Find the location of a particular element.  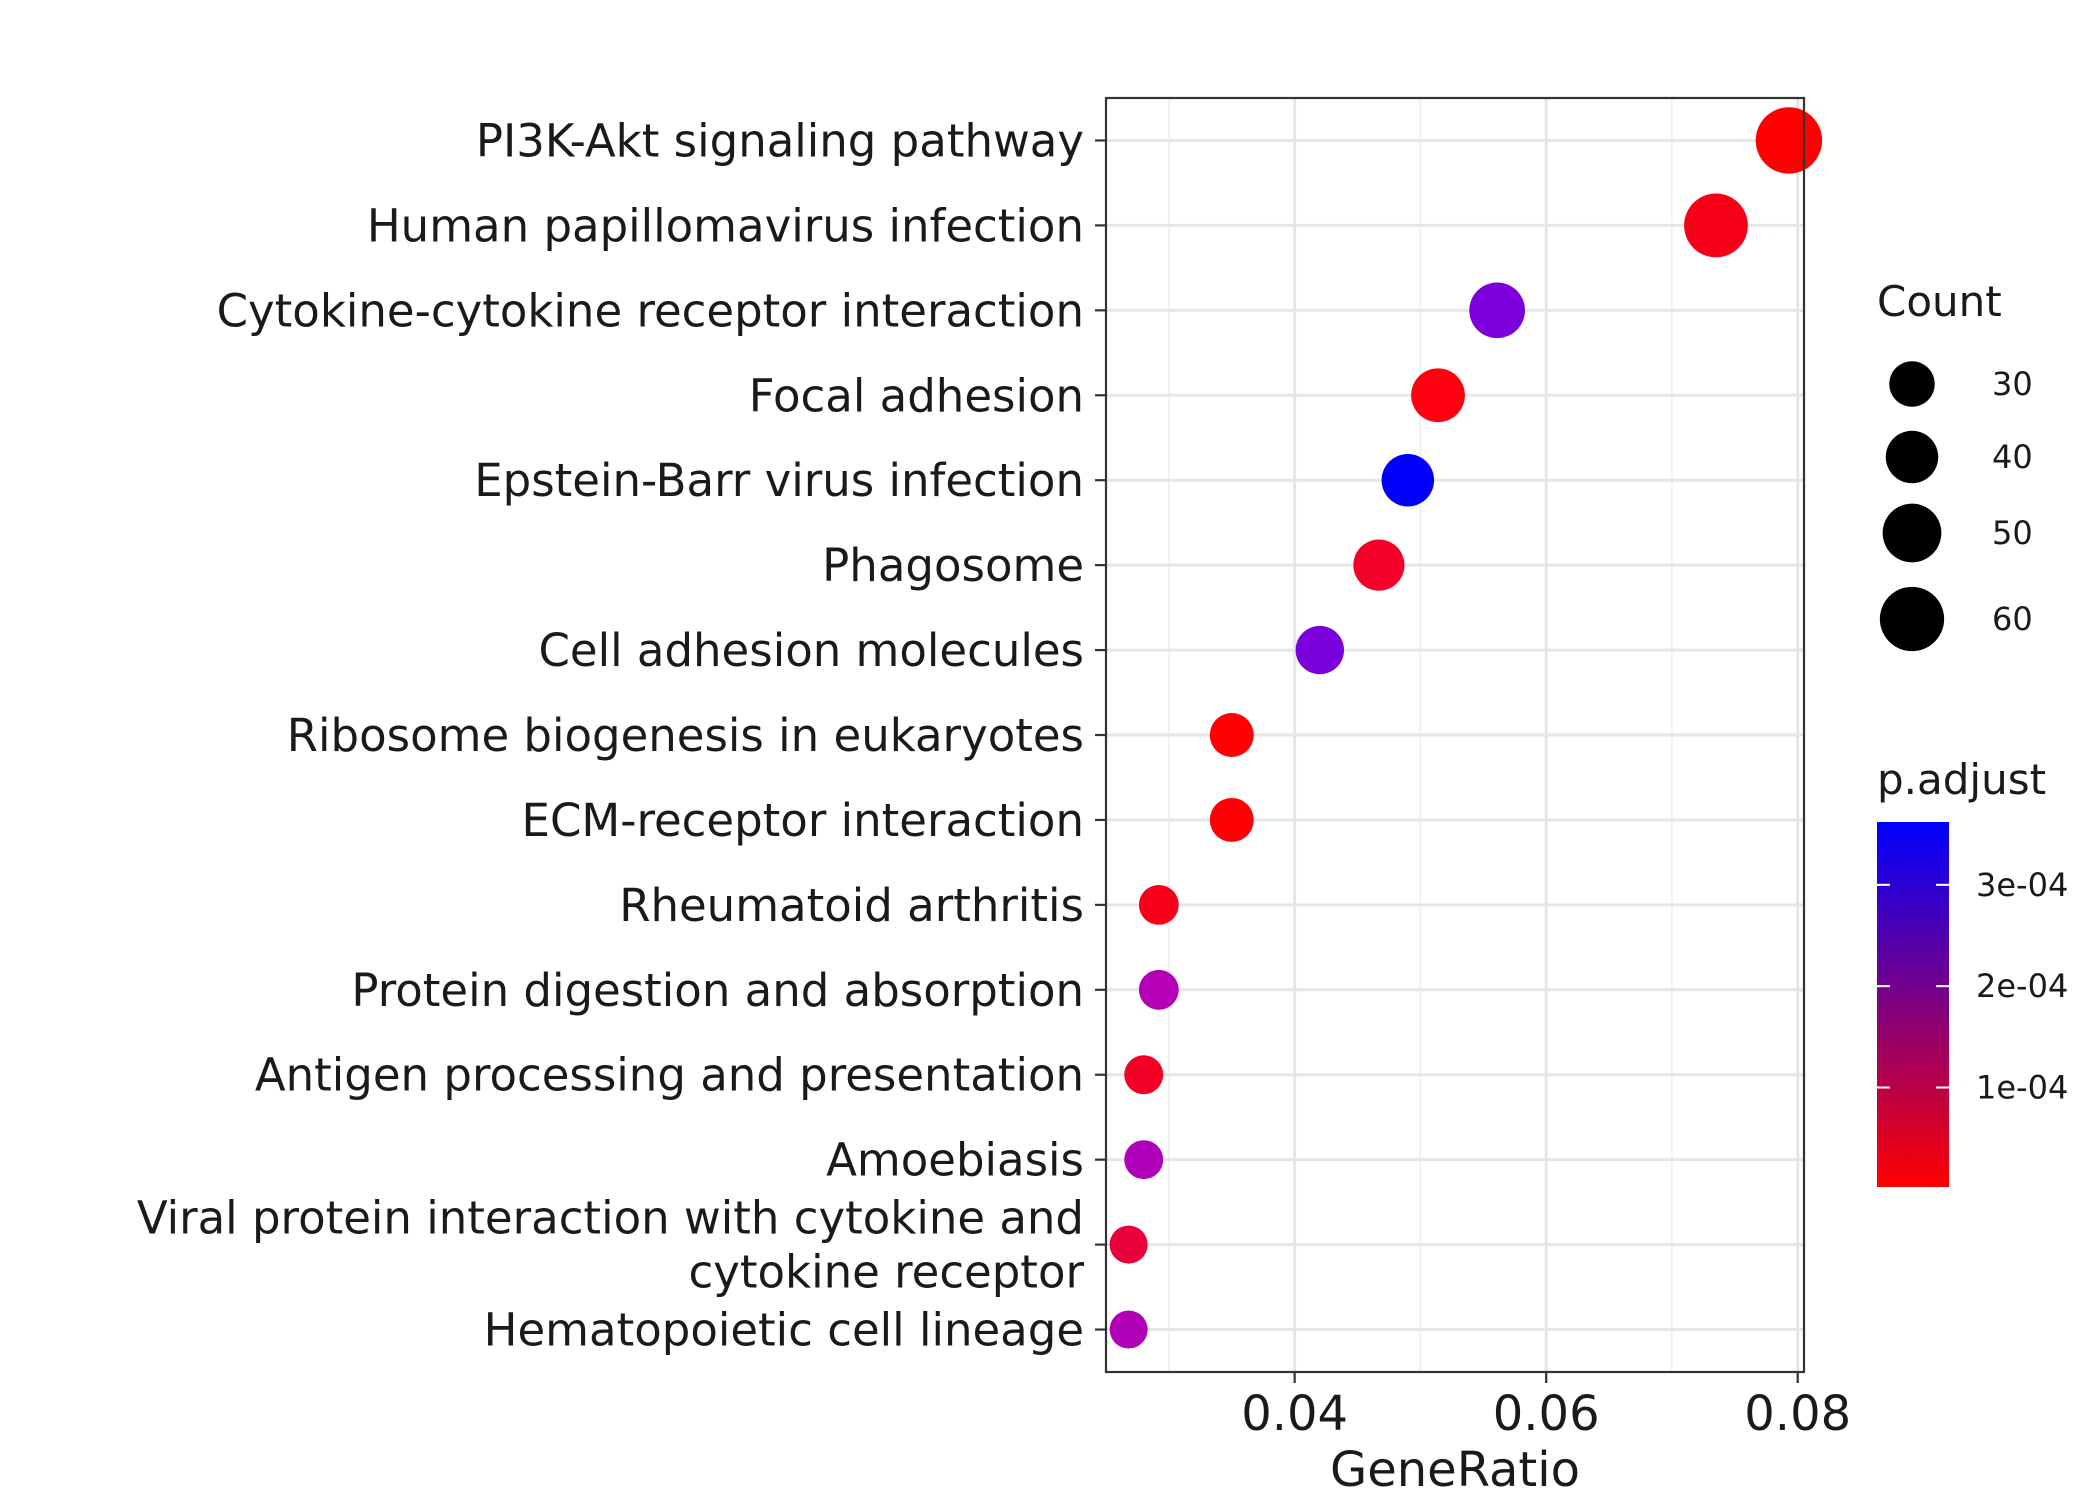

color-legend-label: 1e-04 is located at coordinates (2022, 1087).